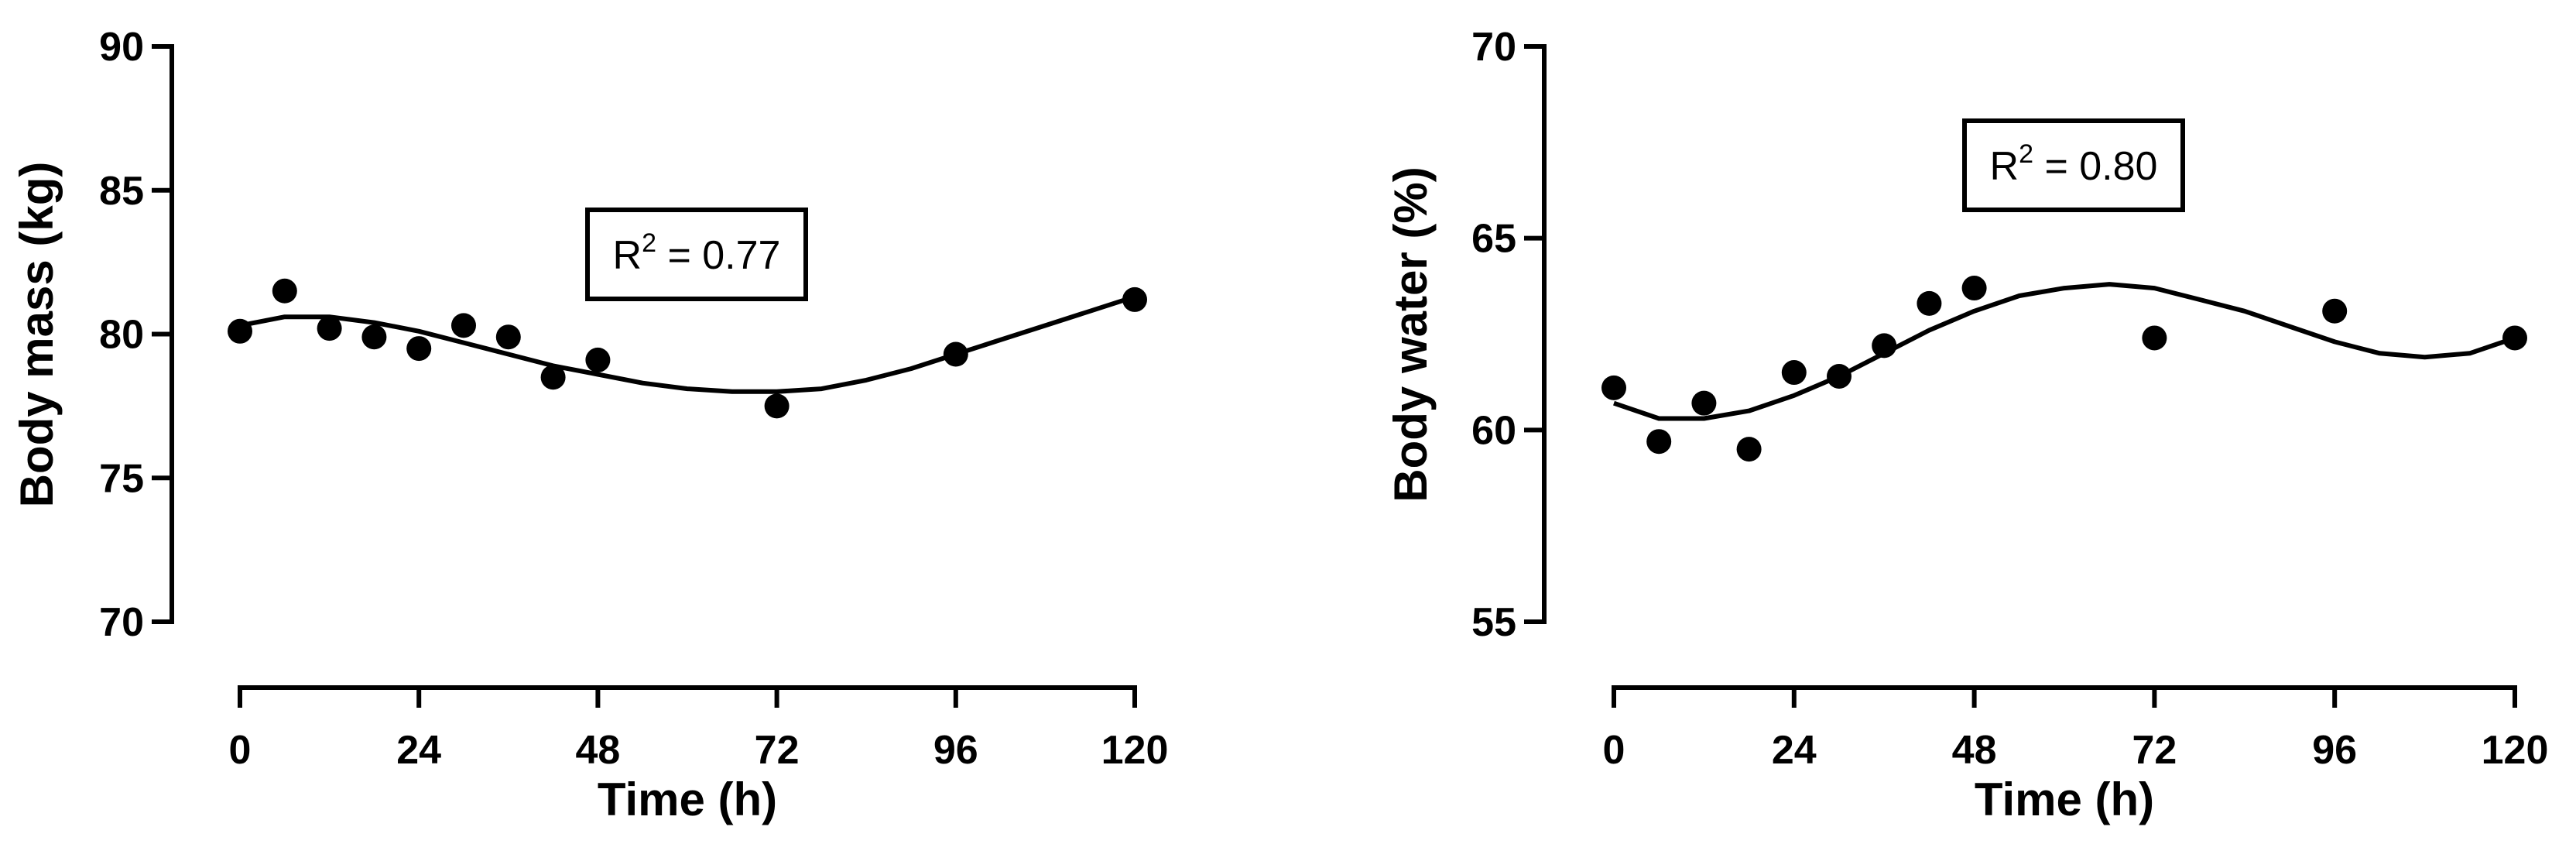 This screenshot has height=868, width=2576. I want to click on x-tick-label-2-0: 0, so click(1614, 750).